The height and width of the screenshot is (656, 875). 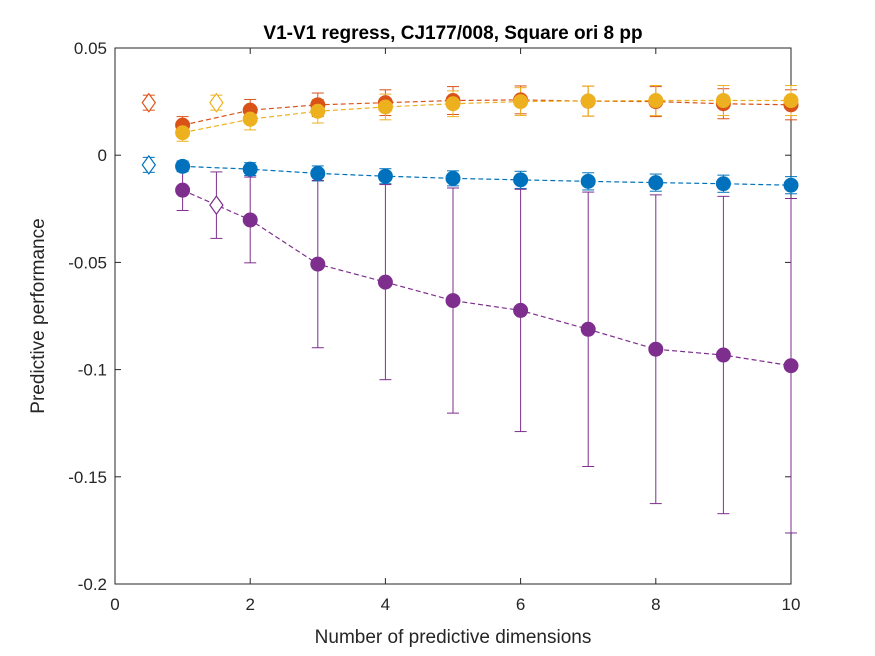 I want to click on series-3-points, so click(x=487, y=175).